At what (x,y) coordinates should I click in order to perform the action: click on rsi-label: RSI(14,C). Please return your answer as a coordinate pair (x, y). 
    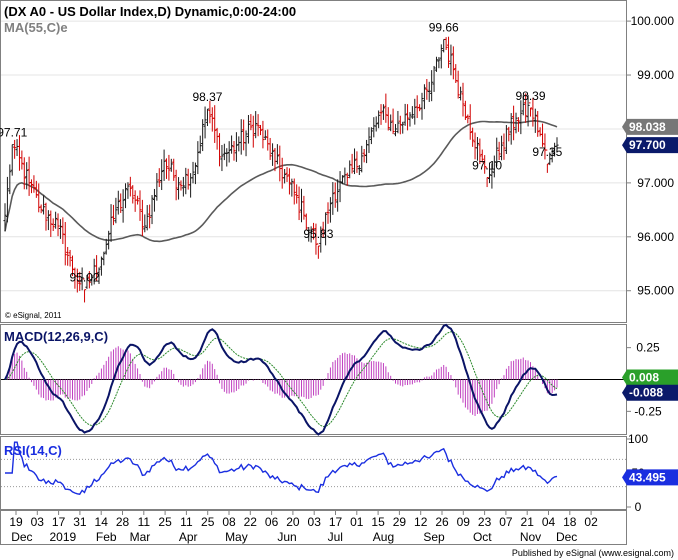
    Looking at the image, I should click on (33, 450).